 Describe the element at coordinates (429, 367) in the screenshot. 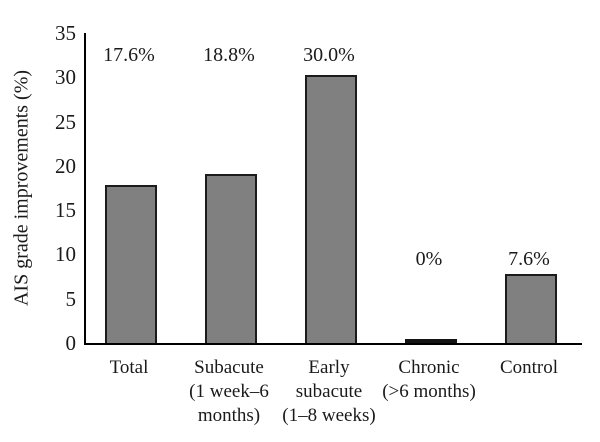

I see `category-label-line: Chronic` at that location.